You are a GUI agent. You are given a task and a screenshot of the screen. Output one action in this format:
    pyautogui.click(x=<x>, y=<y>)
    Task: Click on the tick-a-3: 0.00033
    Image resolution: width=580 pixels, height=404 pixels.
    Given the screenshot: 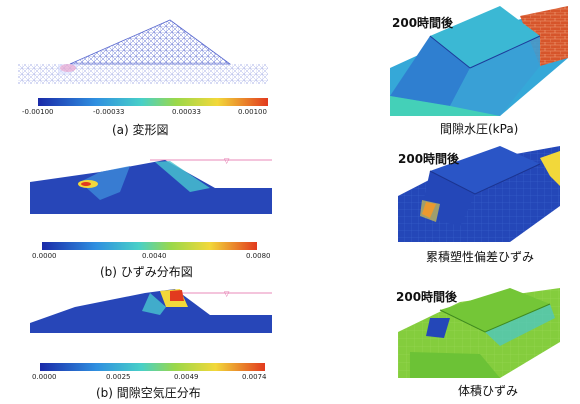 What is the action you would take?
    pyautogui.click(x=186, y=112)
    